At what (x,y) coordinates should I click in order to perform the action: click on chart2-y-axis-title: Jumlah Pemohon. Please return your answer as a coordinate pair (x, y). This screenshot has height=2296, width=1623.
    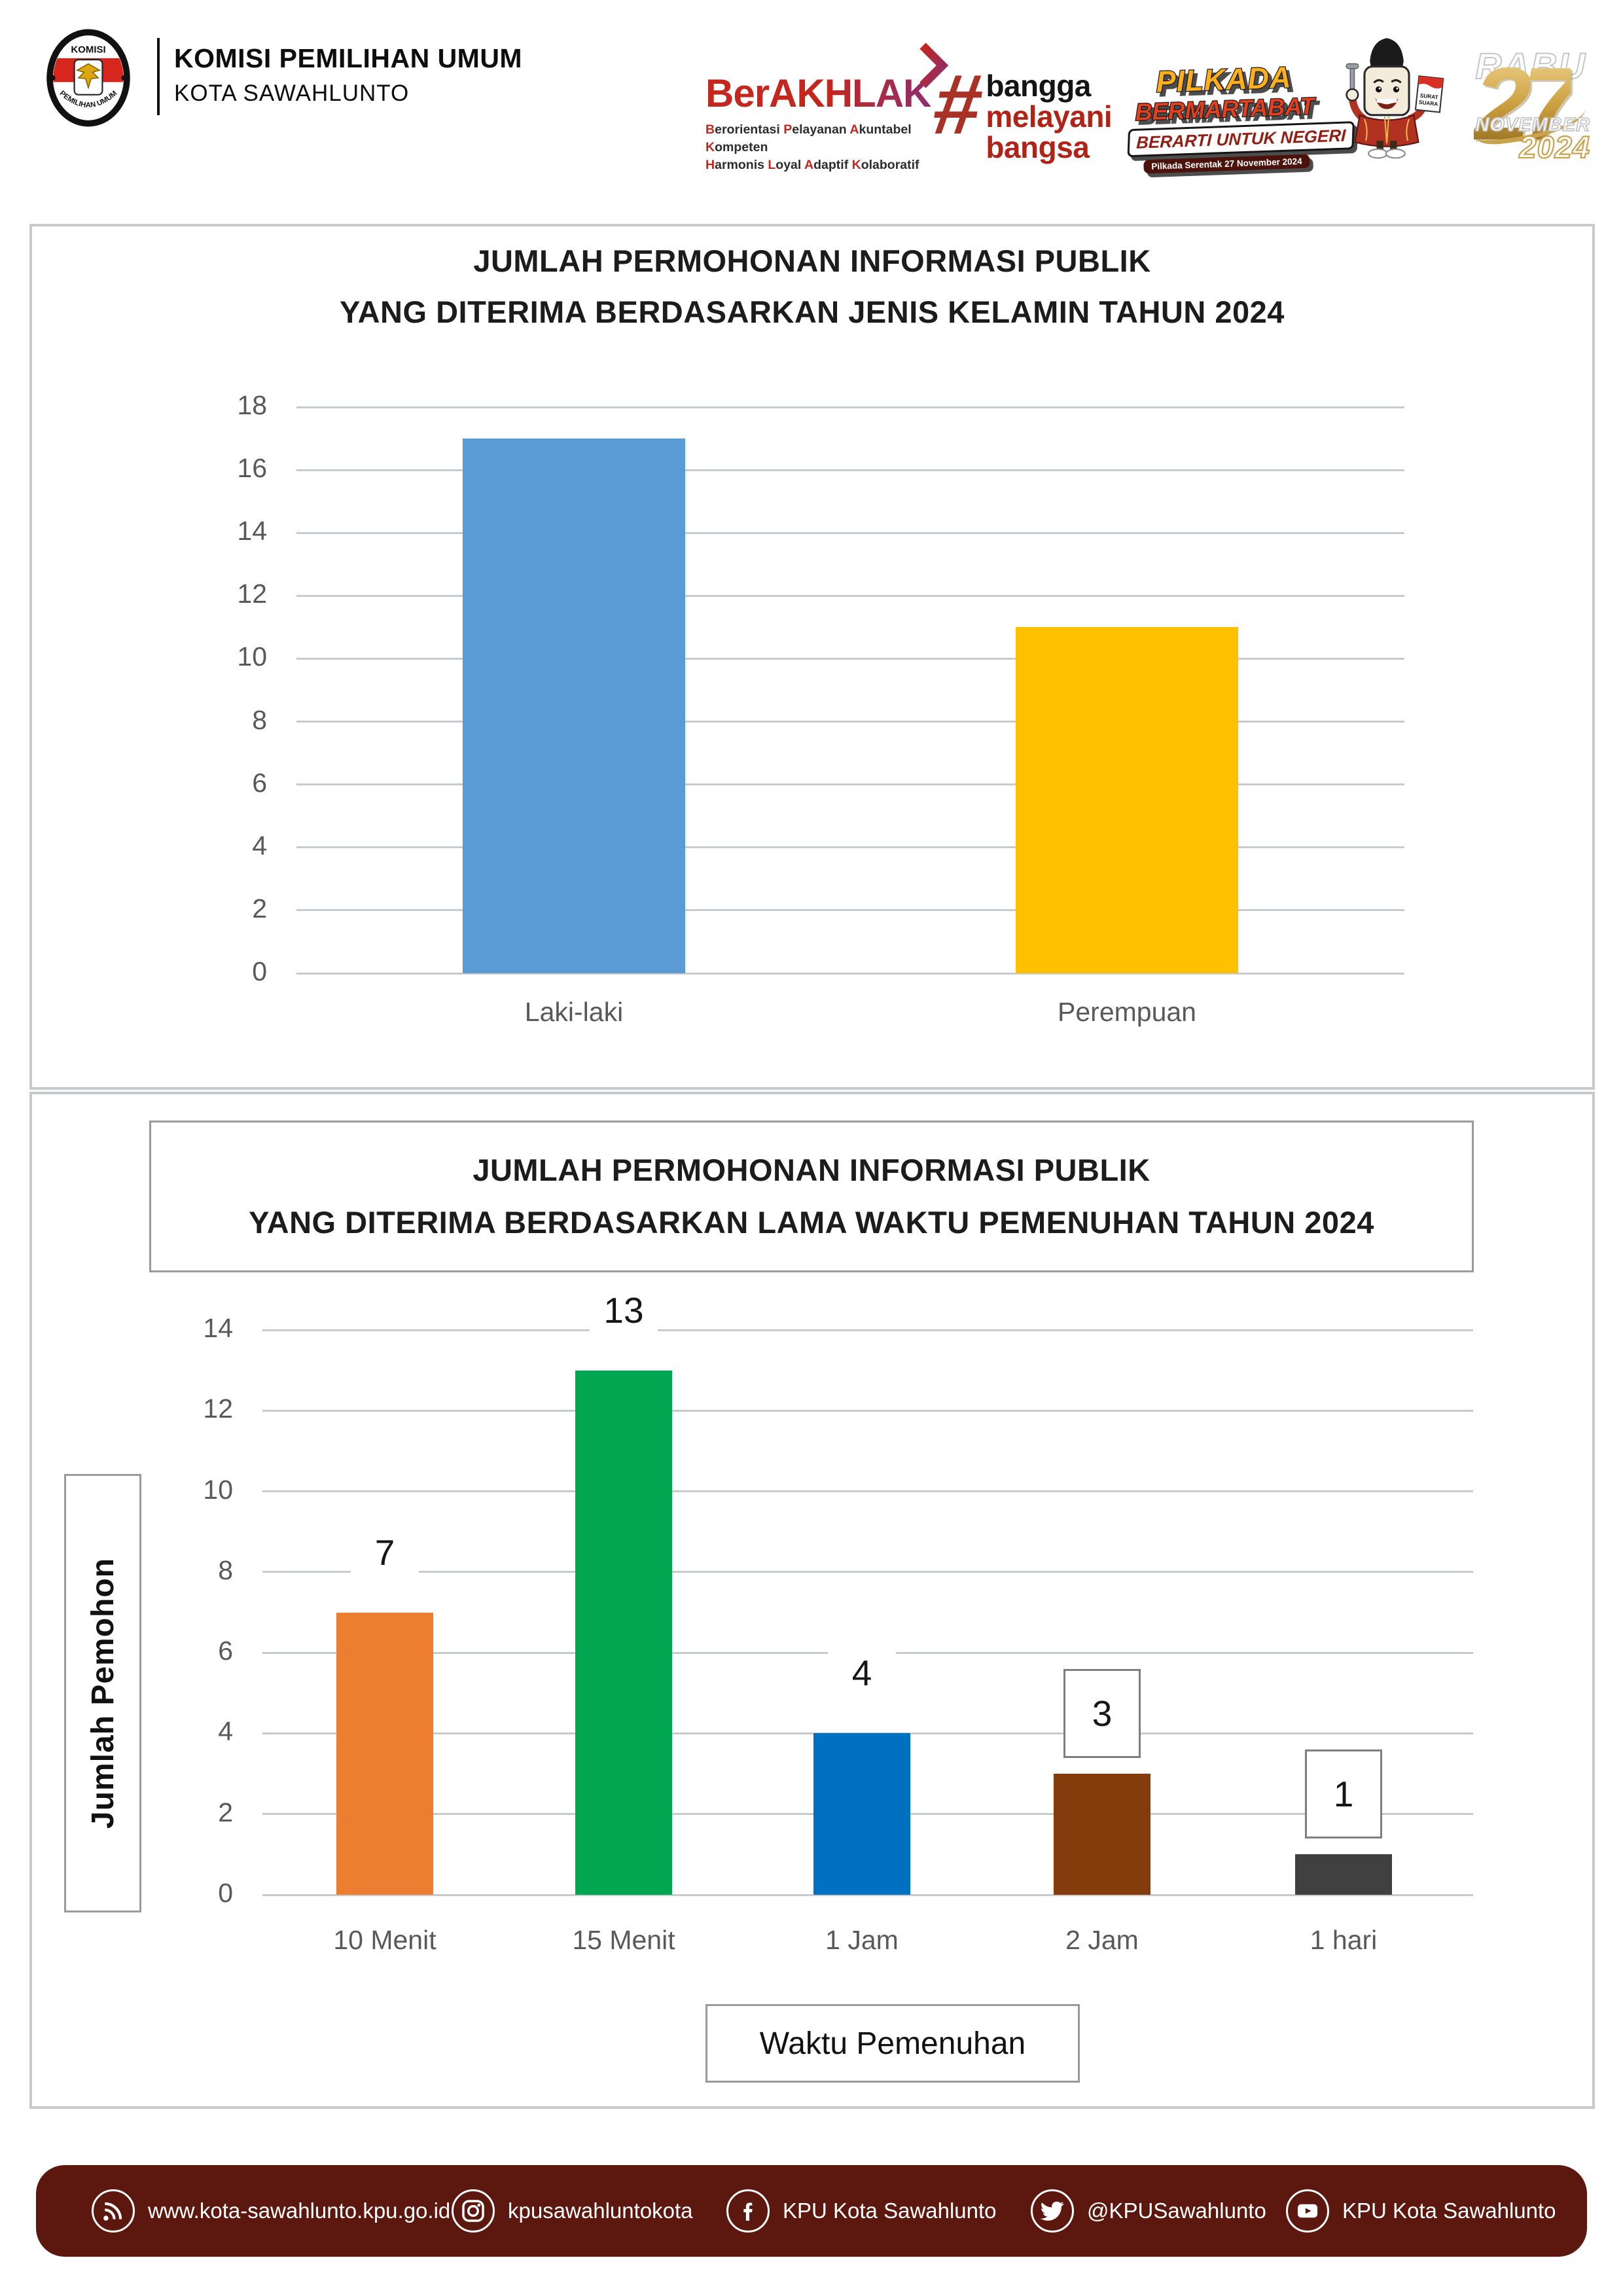
    Looking at the image, I should click on (102, 1693).